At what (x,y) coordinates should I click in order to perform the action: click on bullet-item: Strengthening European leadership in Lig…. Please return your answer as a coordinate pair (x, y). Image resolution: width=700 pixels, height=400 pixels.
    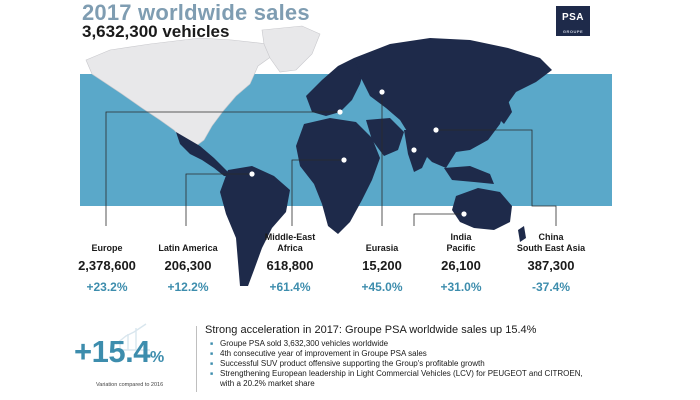
    Looking at the image, I should click on (400, 379).